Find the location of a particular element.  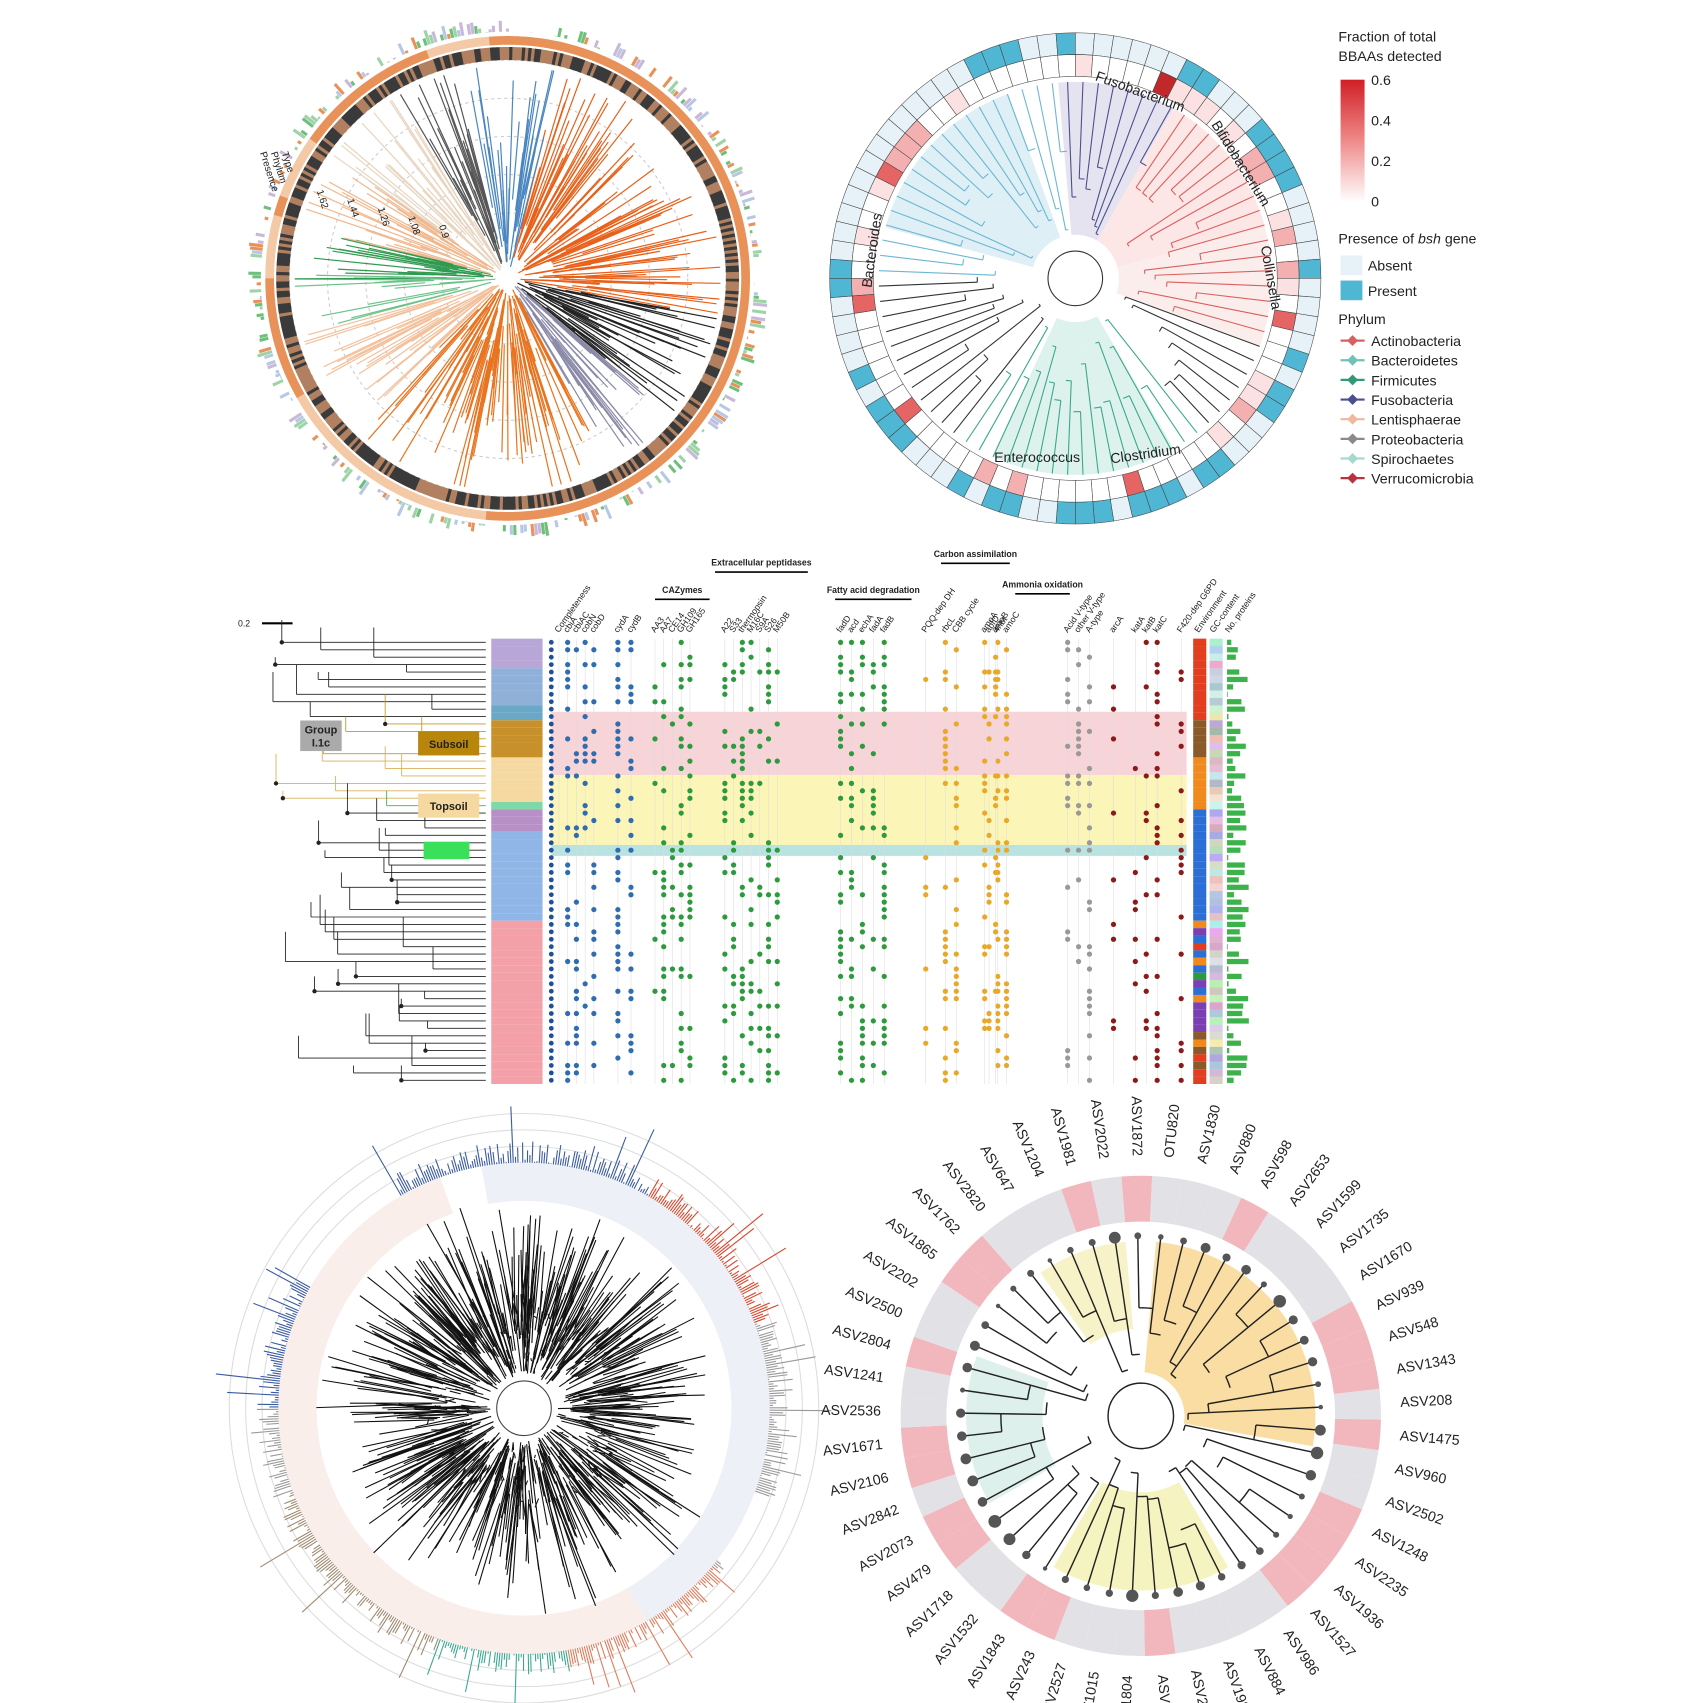

bsh-suffix: gene is located at coordinates (1459, 239).